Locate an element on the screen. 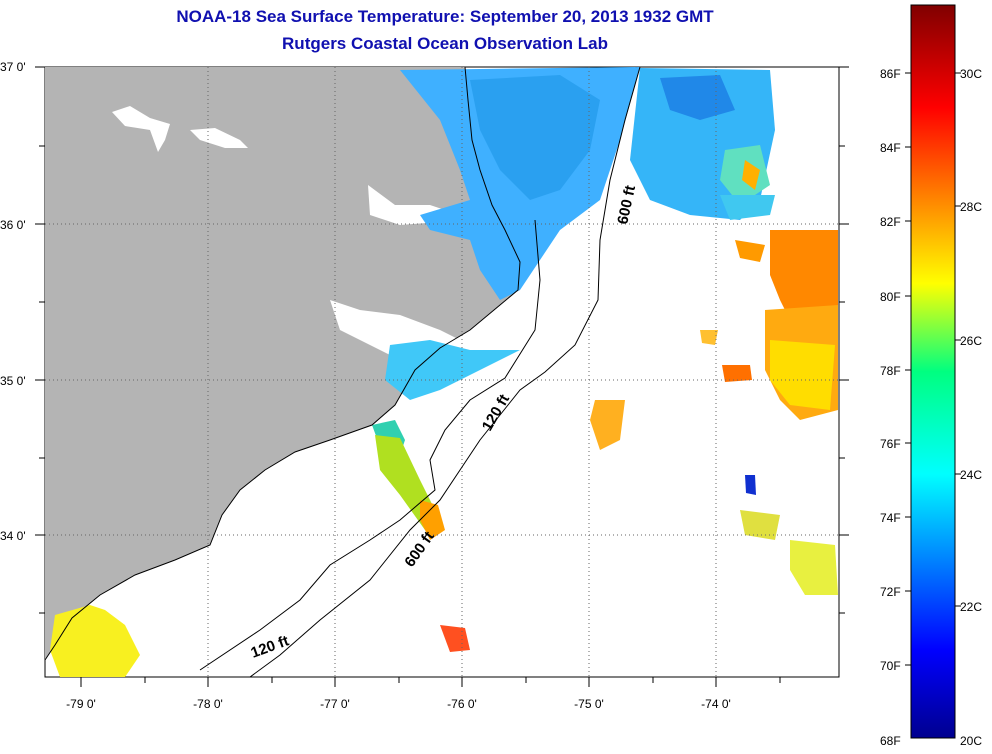 The width and height of the screenshot is (992, 754). colorbar-f-80: 80F is located at coordinates (890, 297).